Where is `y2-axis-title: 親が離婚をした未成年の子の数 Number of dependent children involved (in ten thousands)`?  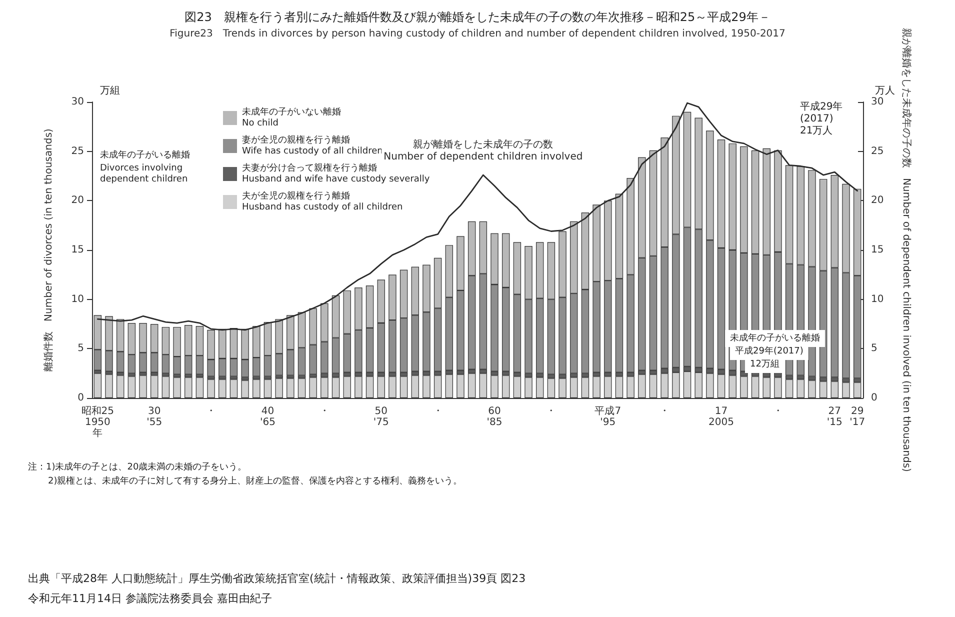 y2-axis-title: 親が離婚をした未成年の子の数 Number of dependent children involved (in ten thousands) is located at coordinates (906, 250).